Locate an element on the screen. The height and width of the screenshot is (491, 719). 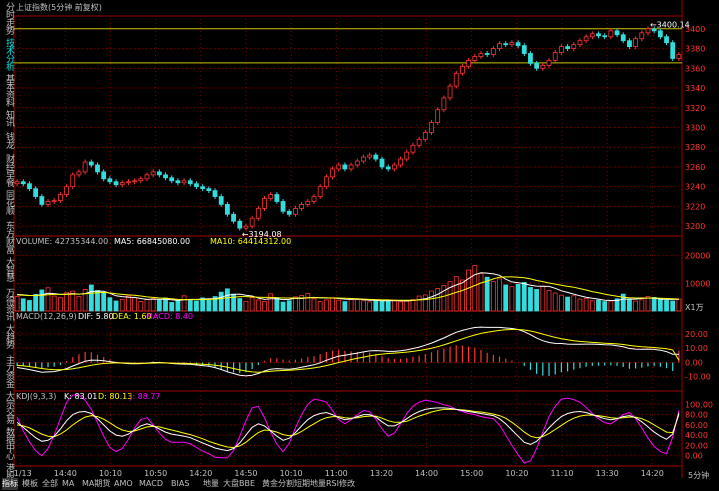
bottom-tab-2: 全部 is located at coordinates (50, 483).